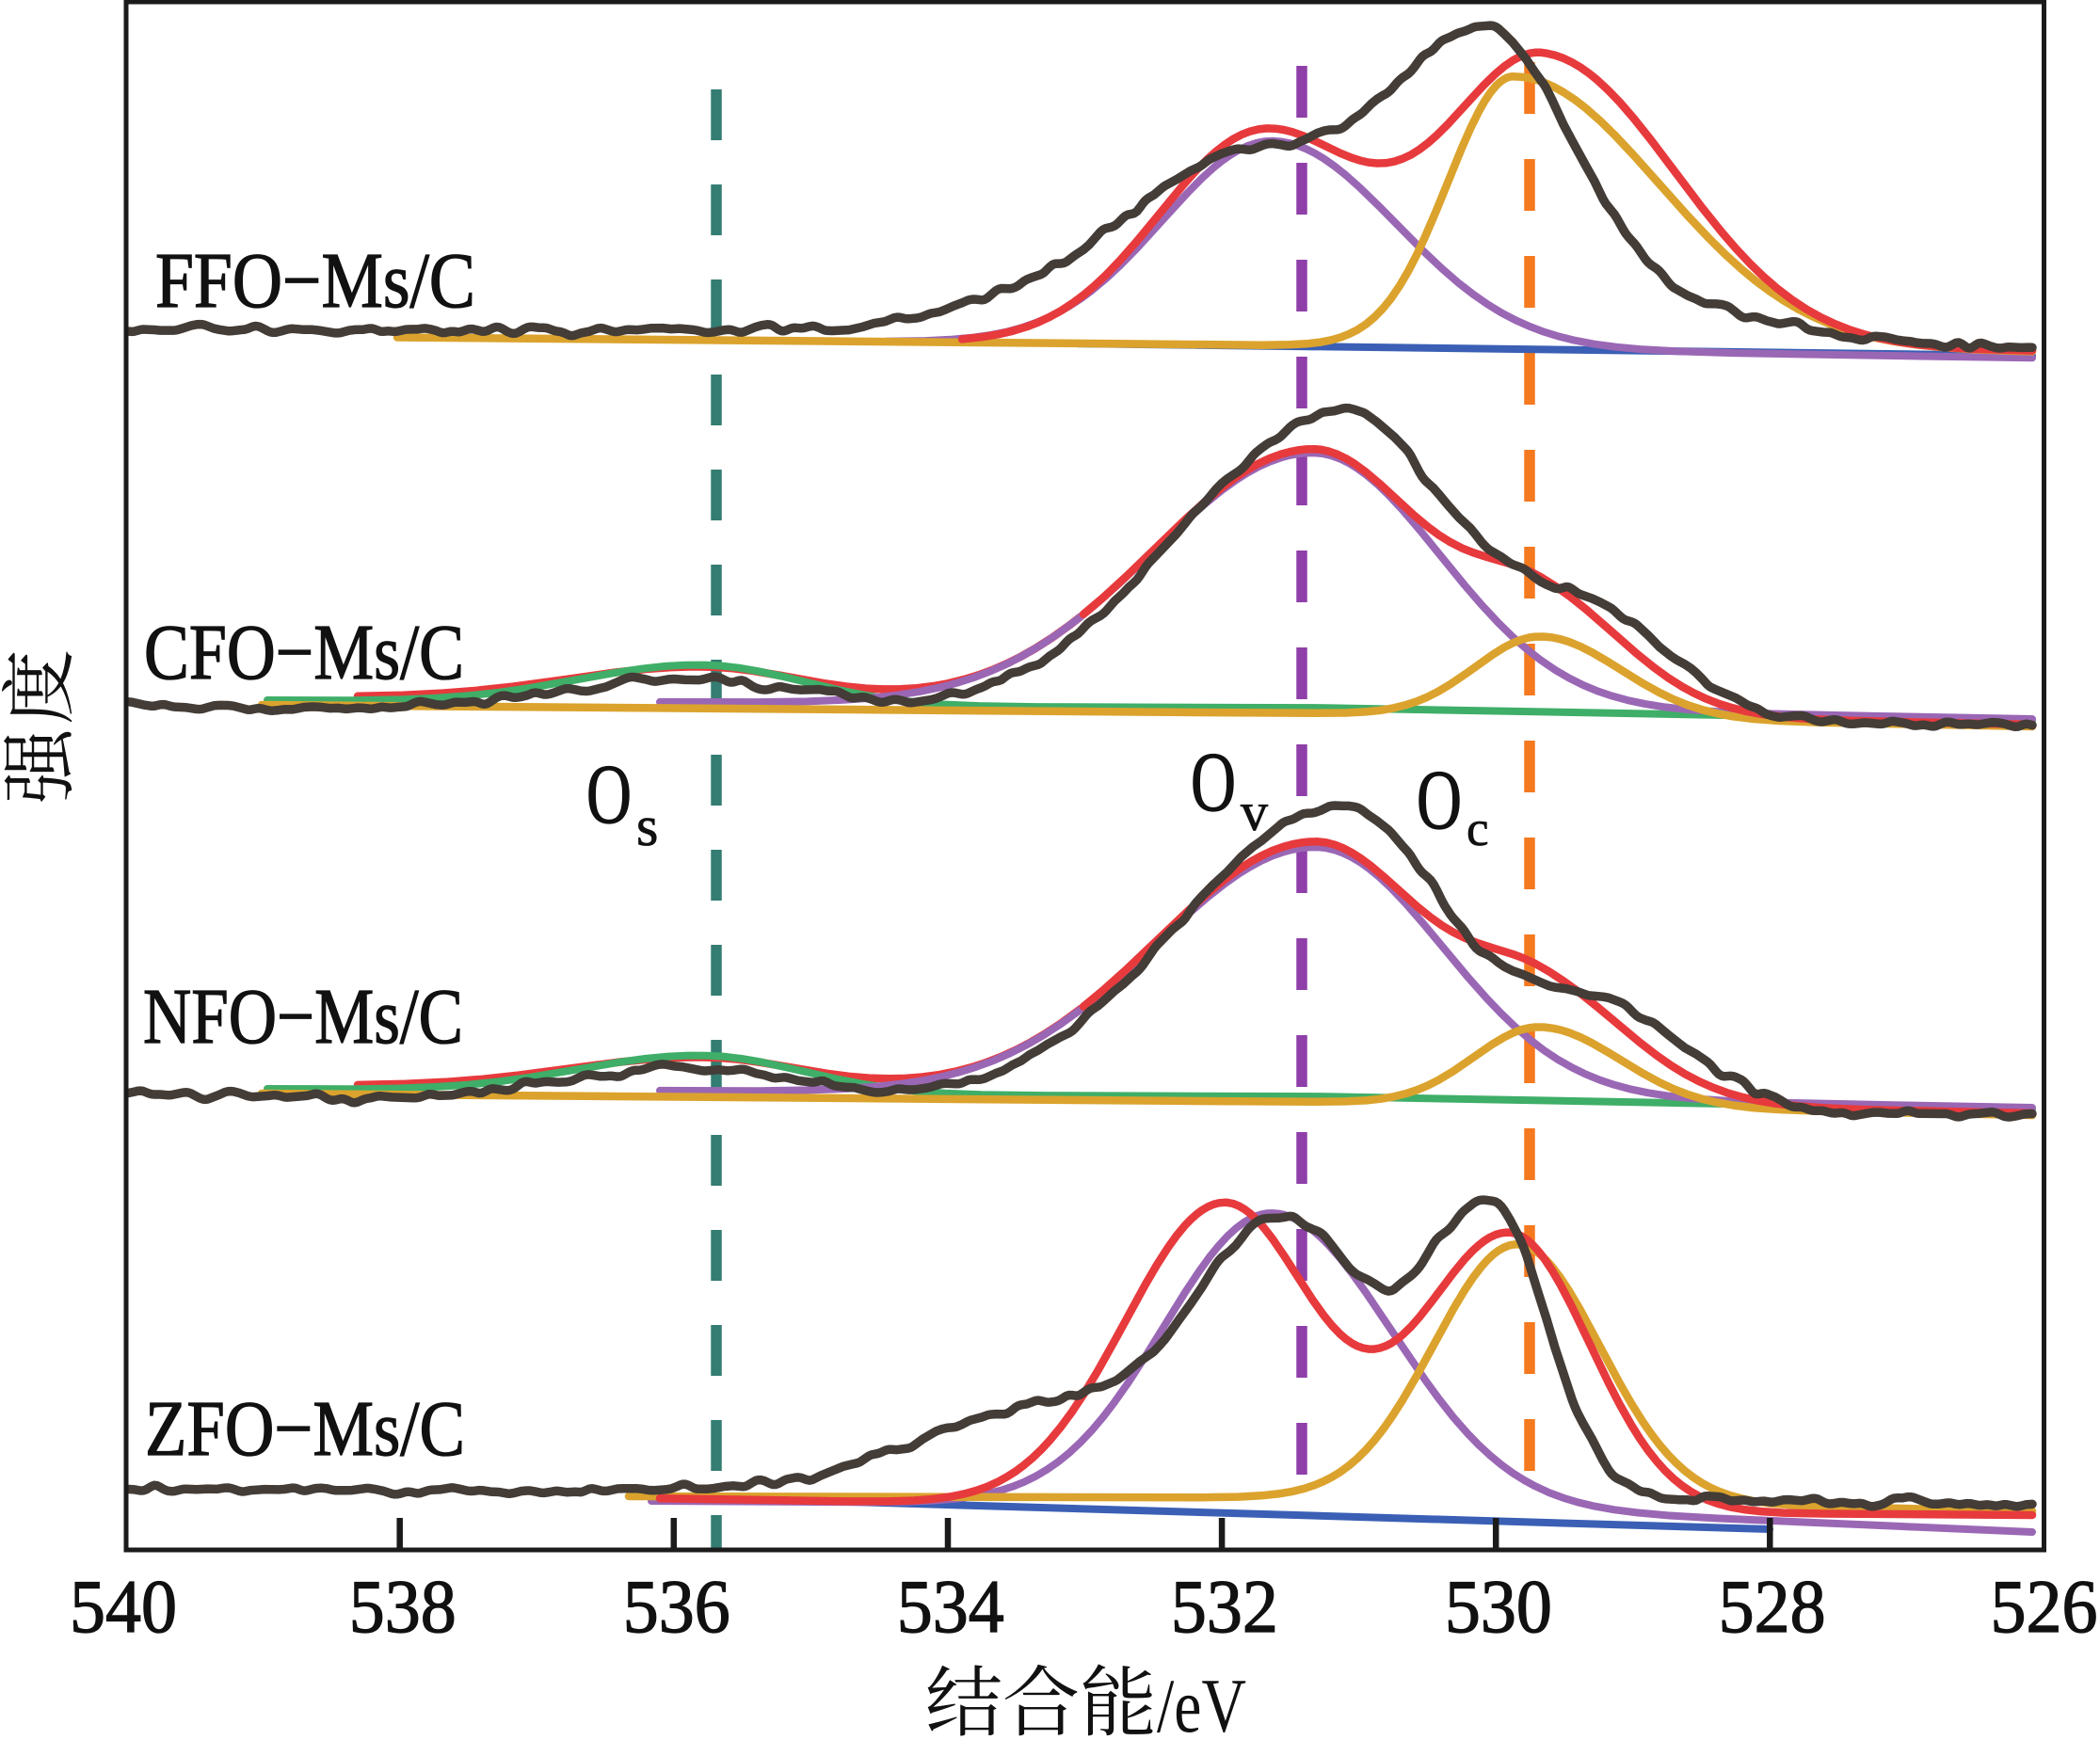 The width and height of the screenshot is (2100, 1740). Describe the element at coordinates (403, 1606) in the screenshot. I see `svg-text: 538` at that location.